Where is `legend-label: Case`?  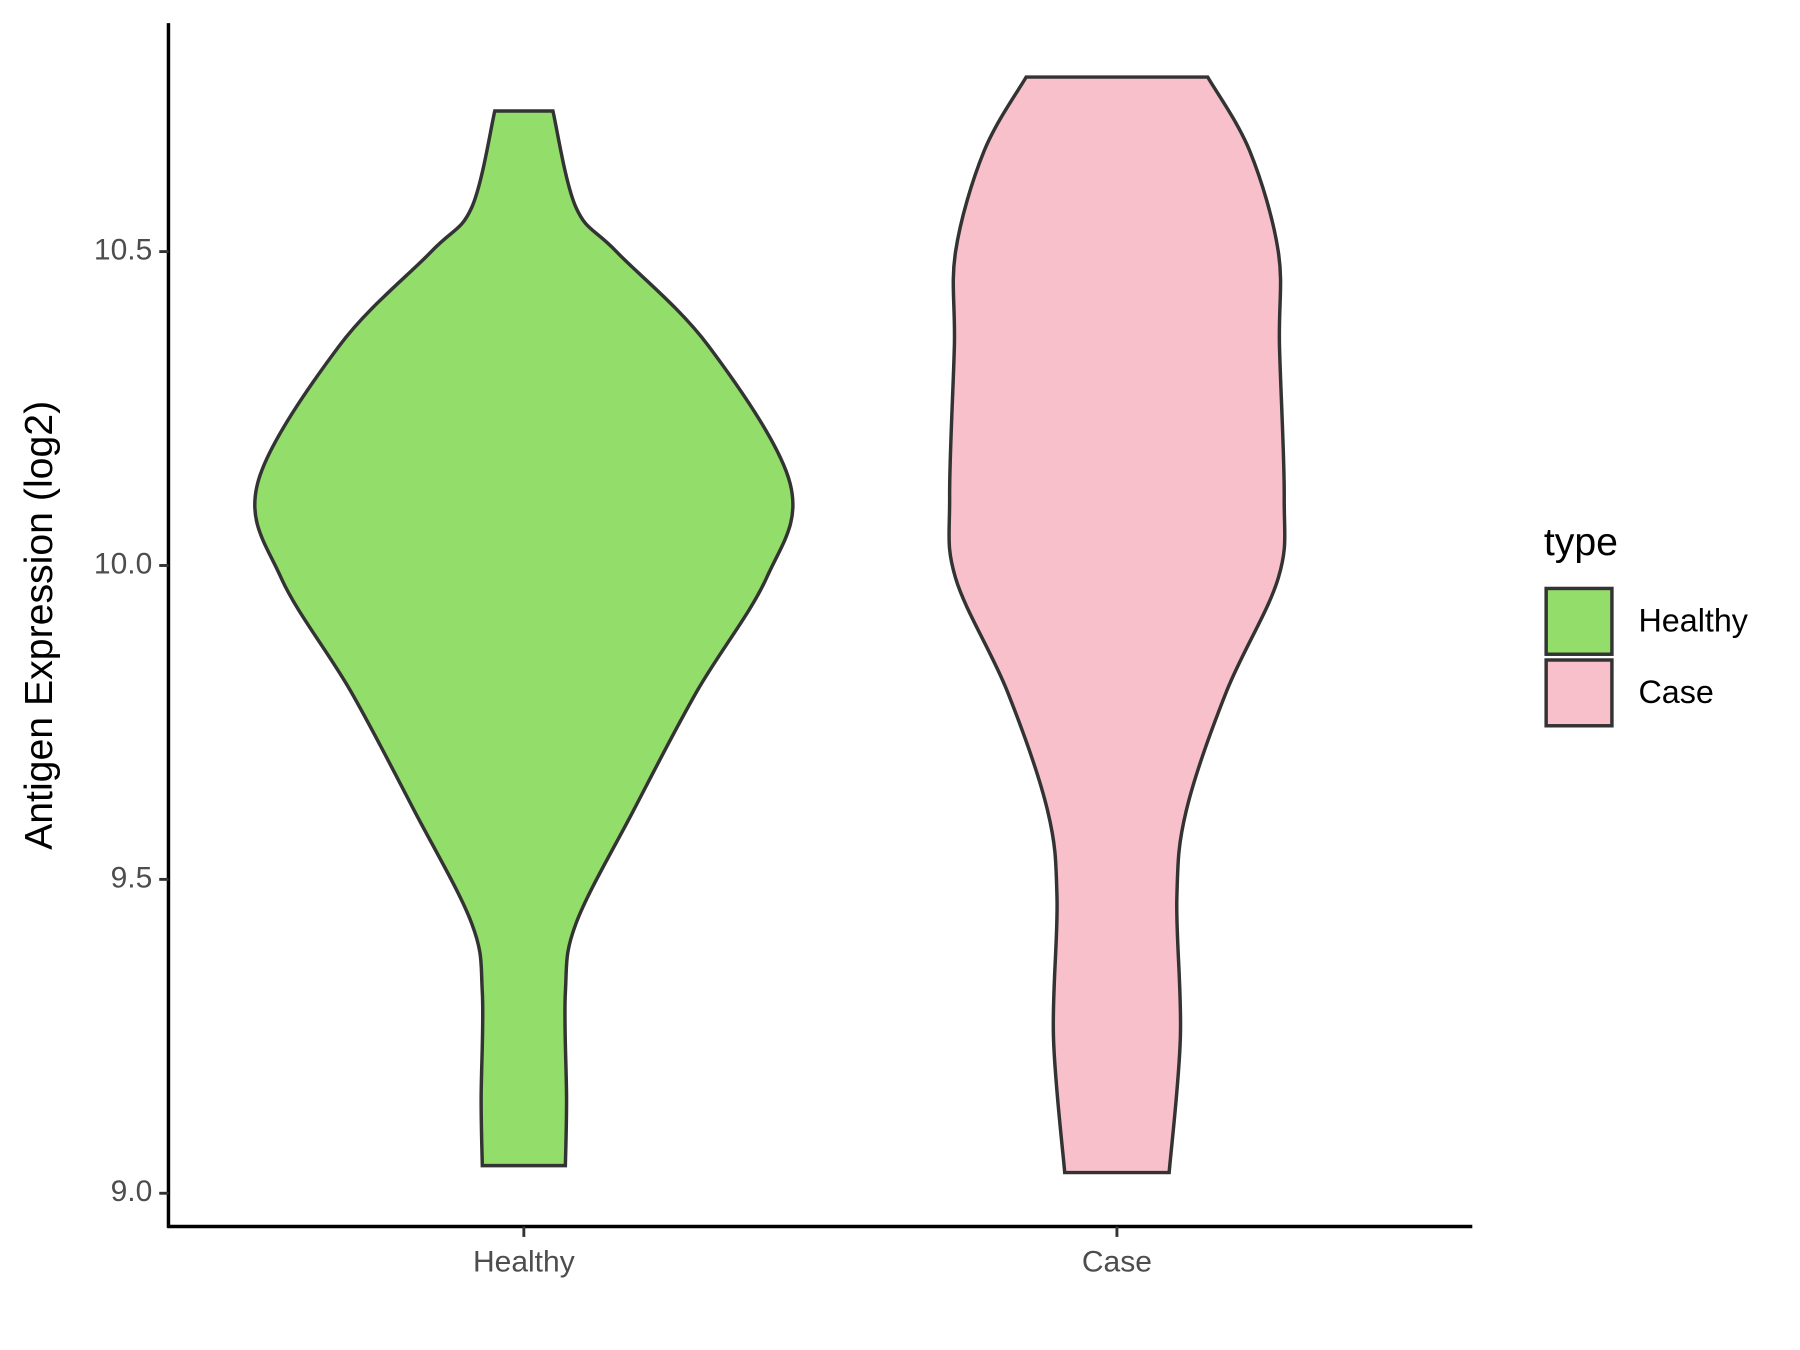
legend-label: Case is located at coordinates (1675, 692).